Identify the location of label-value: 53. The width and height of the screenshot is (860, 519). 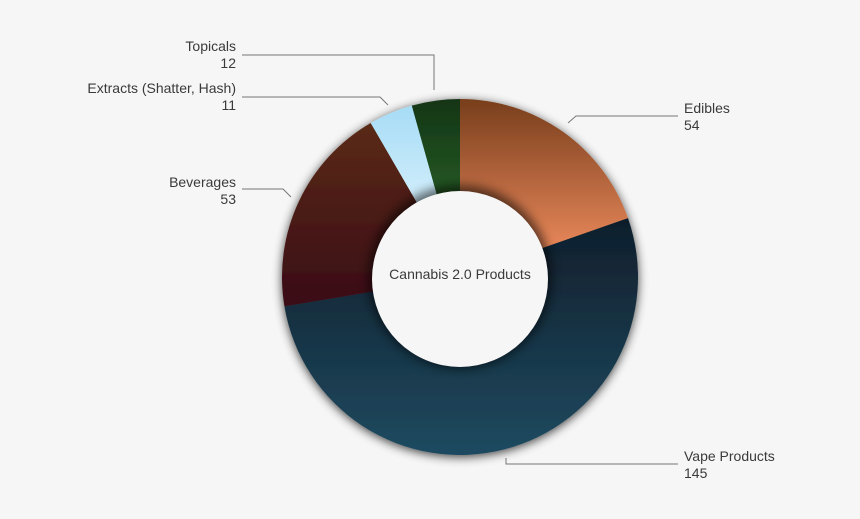
(228, 199).